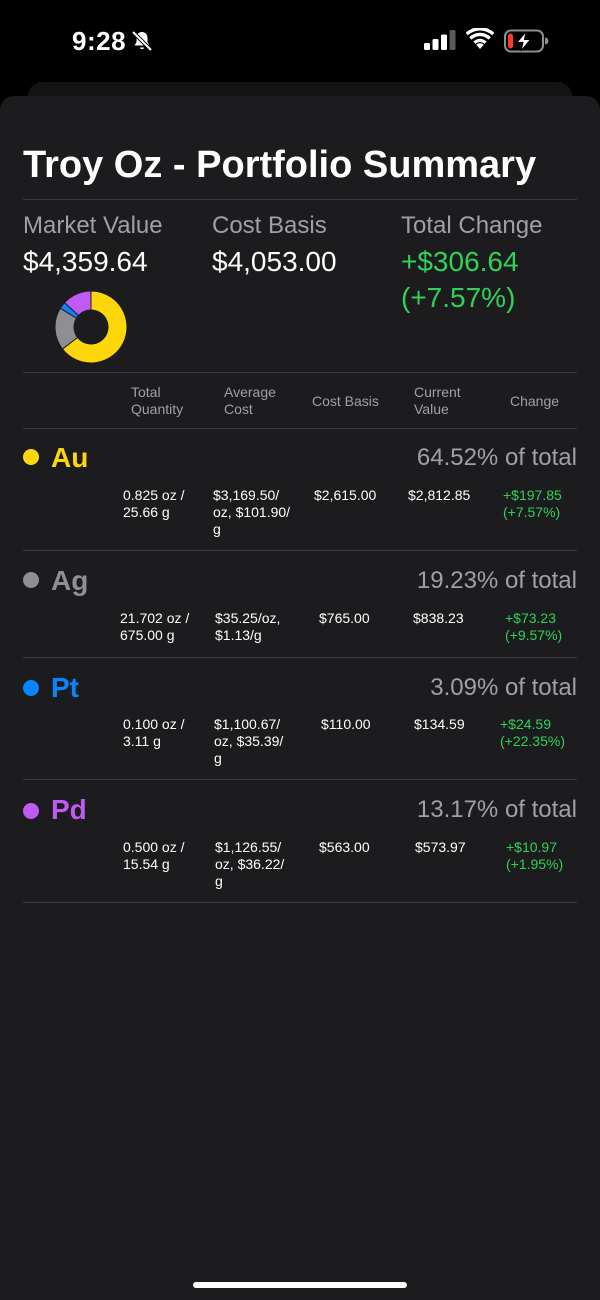 The height and width of the screenshot is (1300, 600). What do you see at coordinates (438, 618) in the screenshot?
I see `current-value-cell: $838.23` at bounding box center [438, 618].